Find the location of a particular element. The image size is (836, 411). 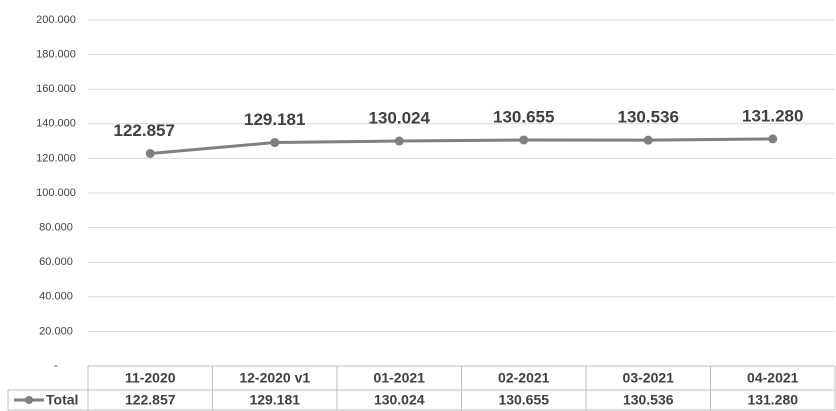

y-tick-label: 20.000 is located at coordinates (56, 331).